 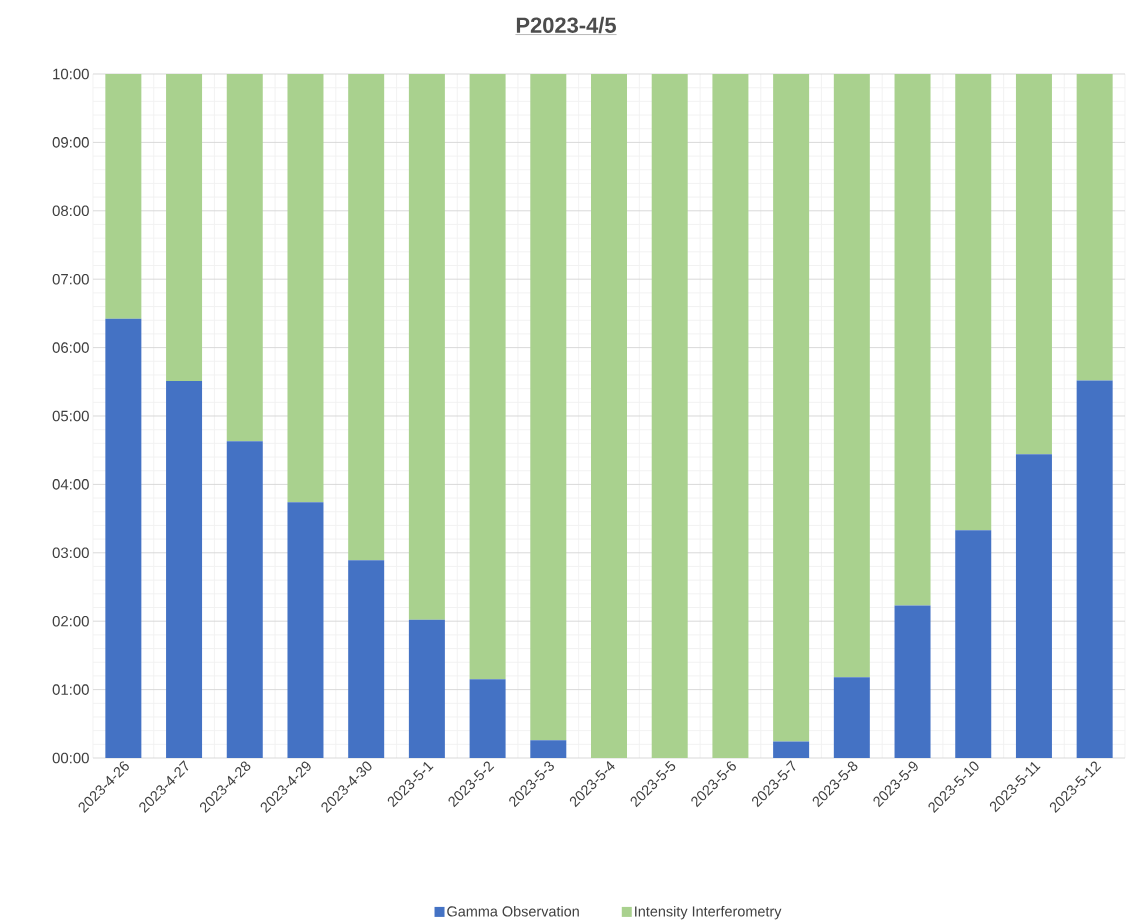 I want to click on y-tick-label: 07:00, so click(x=70, y=279).